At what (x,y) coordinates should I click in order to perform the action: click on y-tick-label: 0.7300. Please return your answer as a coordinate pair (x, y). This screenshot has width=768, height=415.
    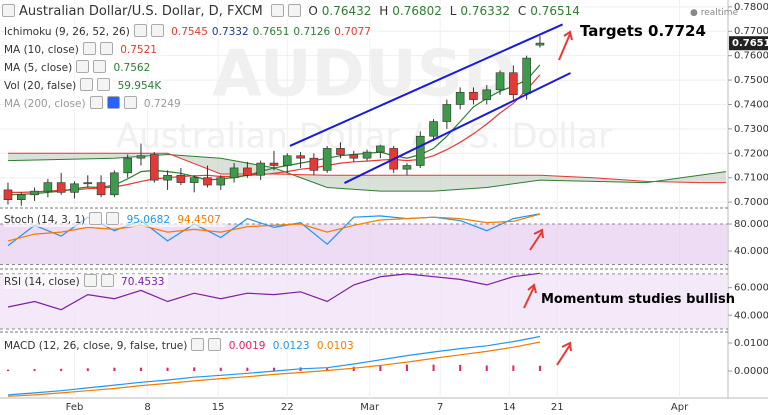
    Looking at the image, I should click on (751, 129).